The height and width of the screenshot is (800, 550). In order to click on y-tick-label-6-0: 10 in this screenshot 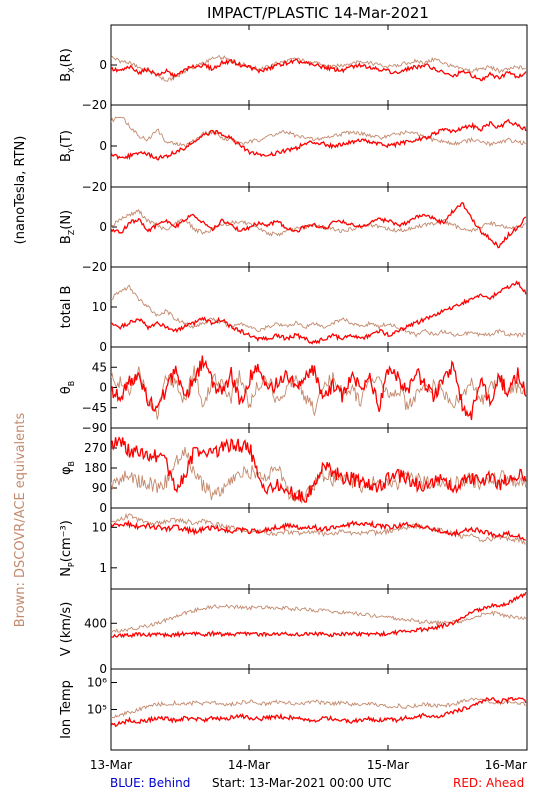, I will do `click(99, 527)`.